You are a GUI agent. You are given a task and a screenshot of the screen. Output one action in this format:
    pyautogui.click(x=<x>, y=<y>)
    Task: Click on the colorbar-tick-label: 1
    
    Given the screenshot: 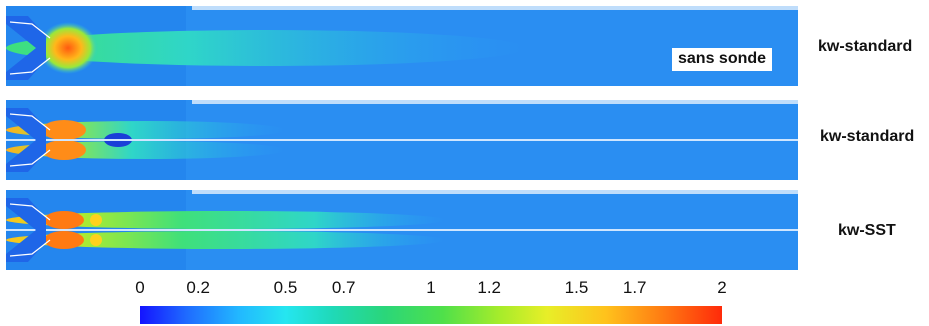 What is the action you would take?
    pyautogui.click(x=431, y=287)
    